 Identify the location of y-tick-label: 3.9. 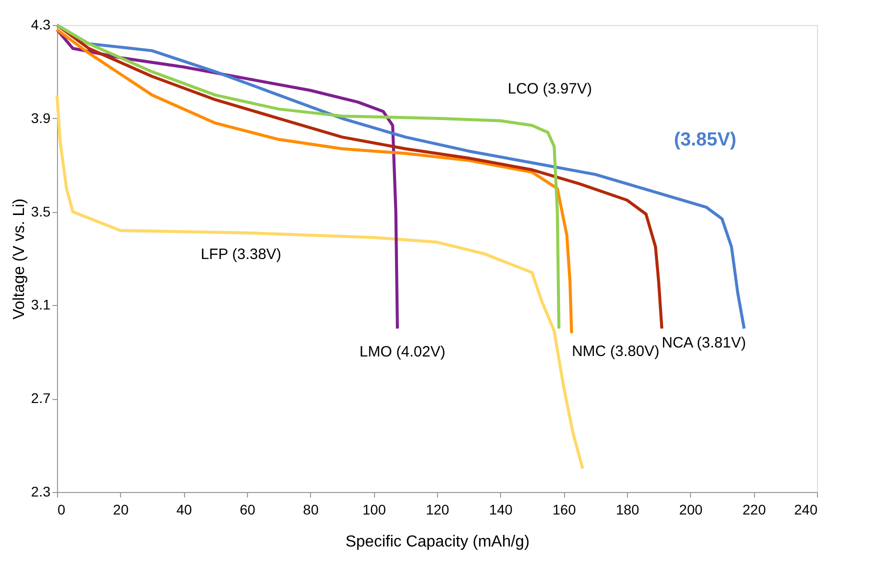
(41, 118).